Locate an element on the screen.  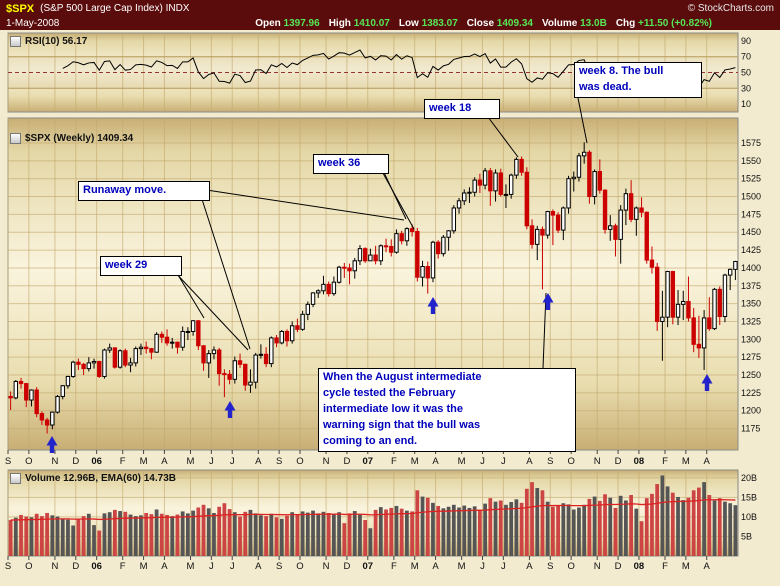
candlestick-icon is located at coordinates (15, 138).